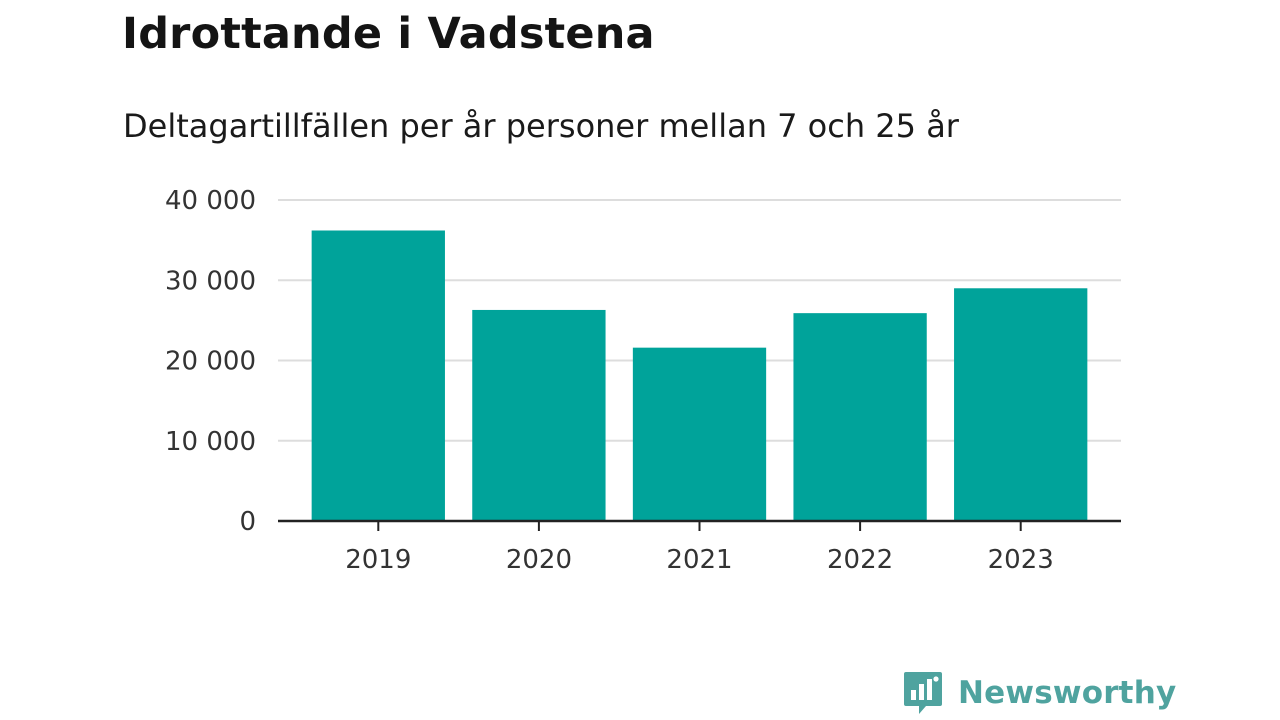 The width and height of the screenshot is (1280, 720). I want to click on x-tick-label: 2022, so click(860, 560).